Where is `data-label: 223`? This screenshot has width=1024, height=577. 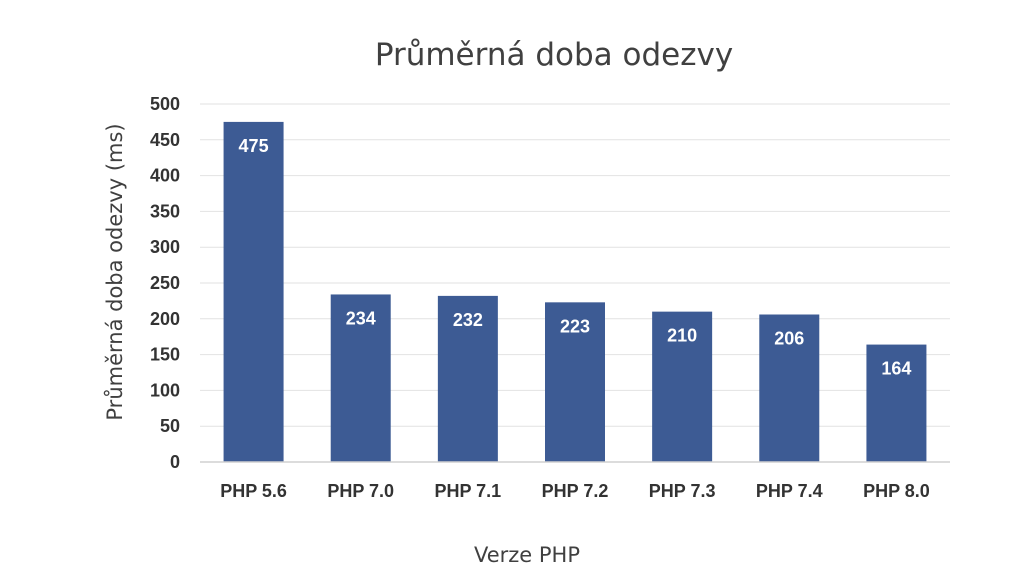
data-label: 223 is located at coordinates (575, 326).